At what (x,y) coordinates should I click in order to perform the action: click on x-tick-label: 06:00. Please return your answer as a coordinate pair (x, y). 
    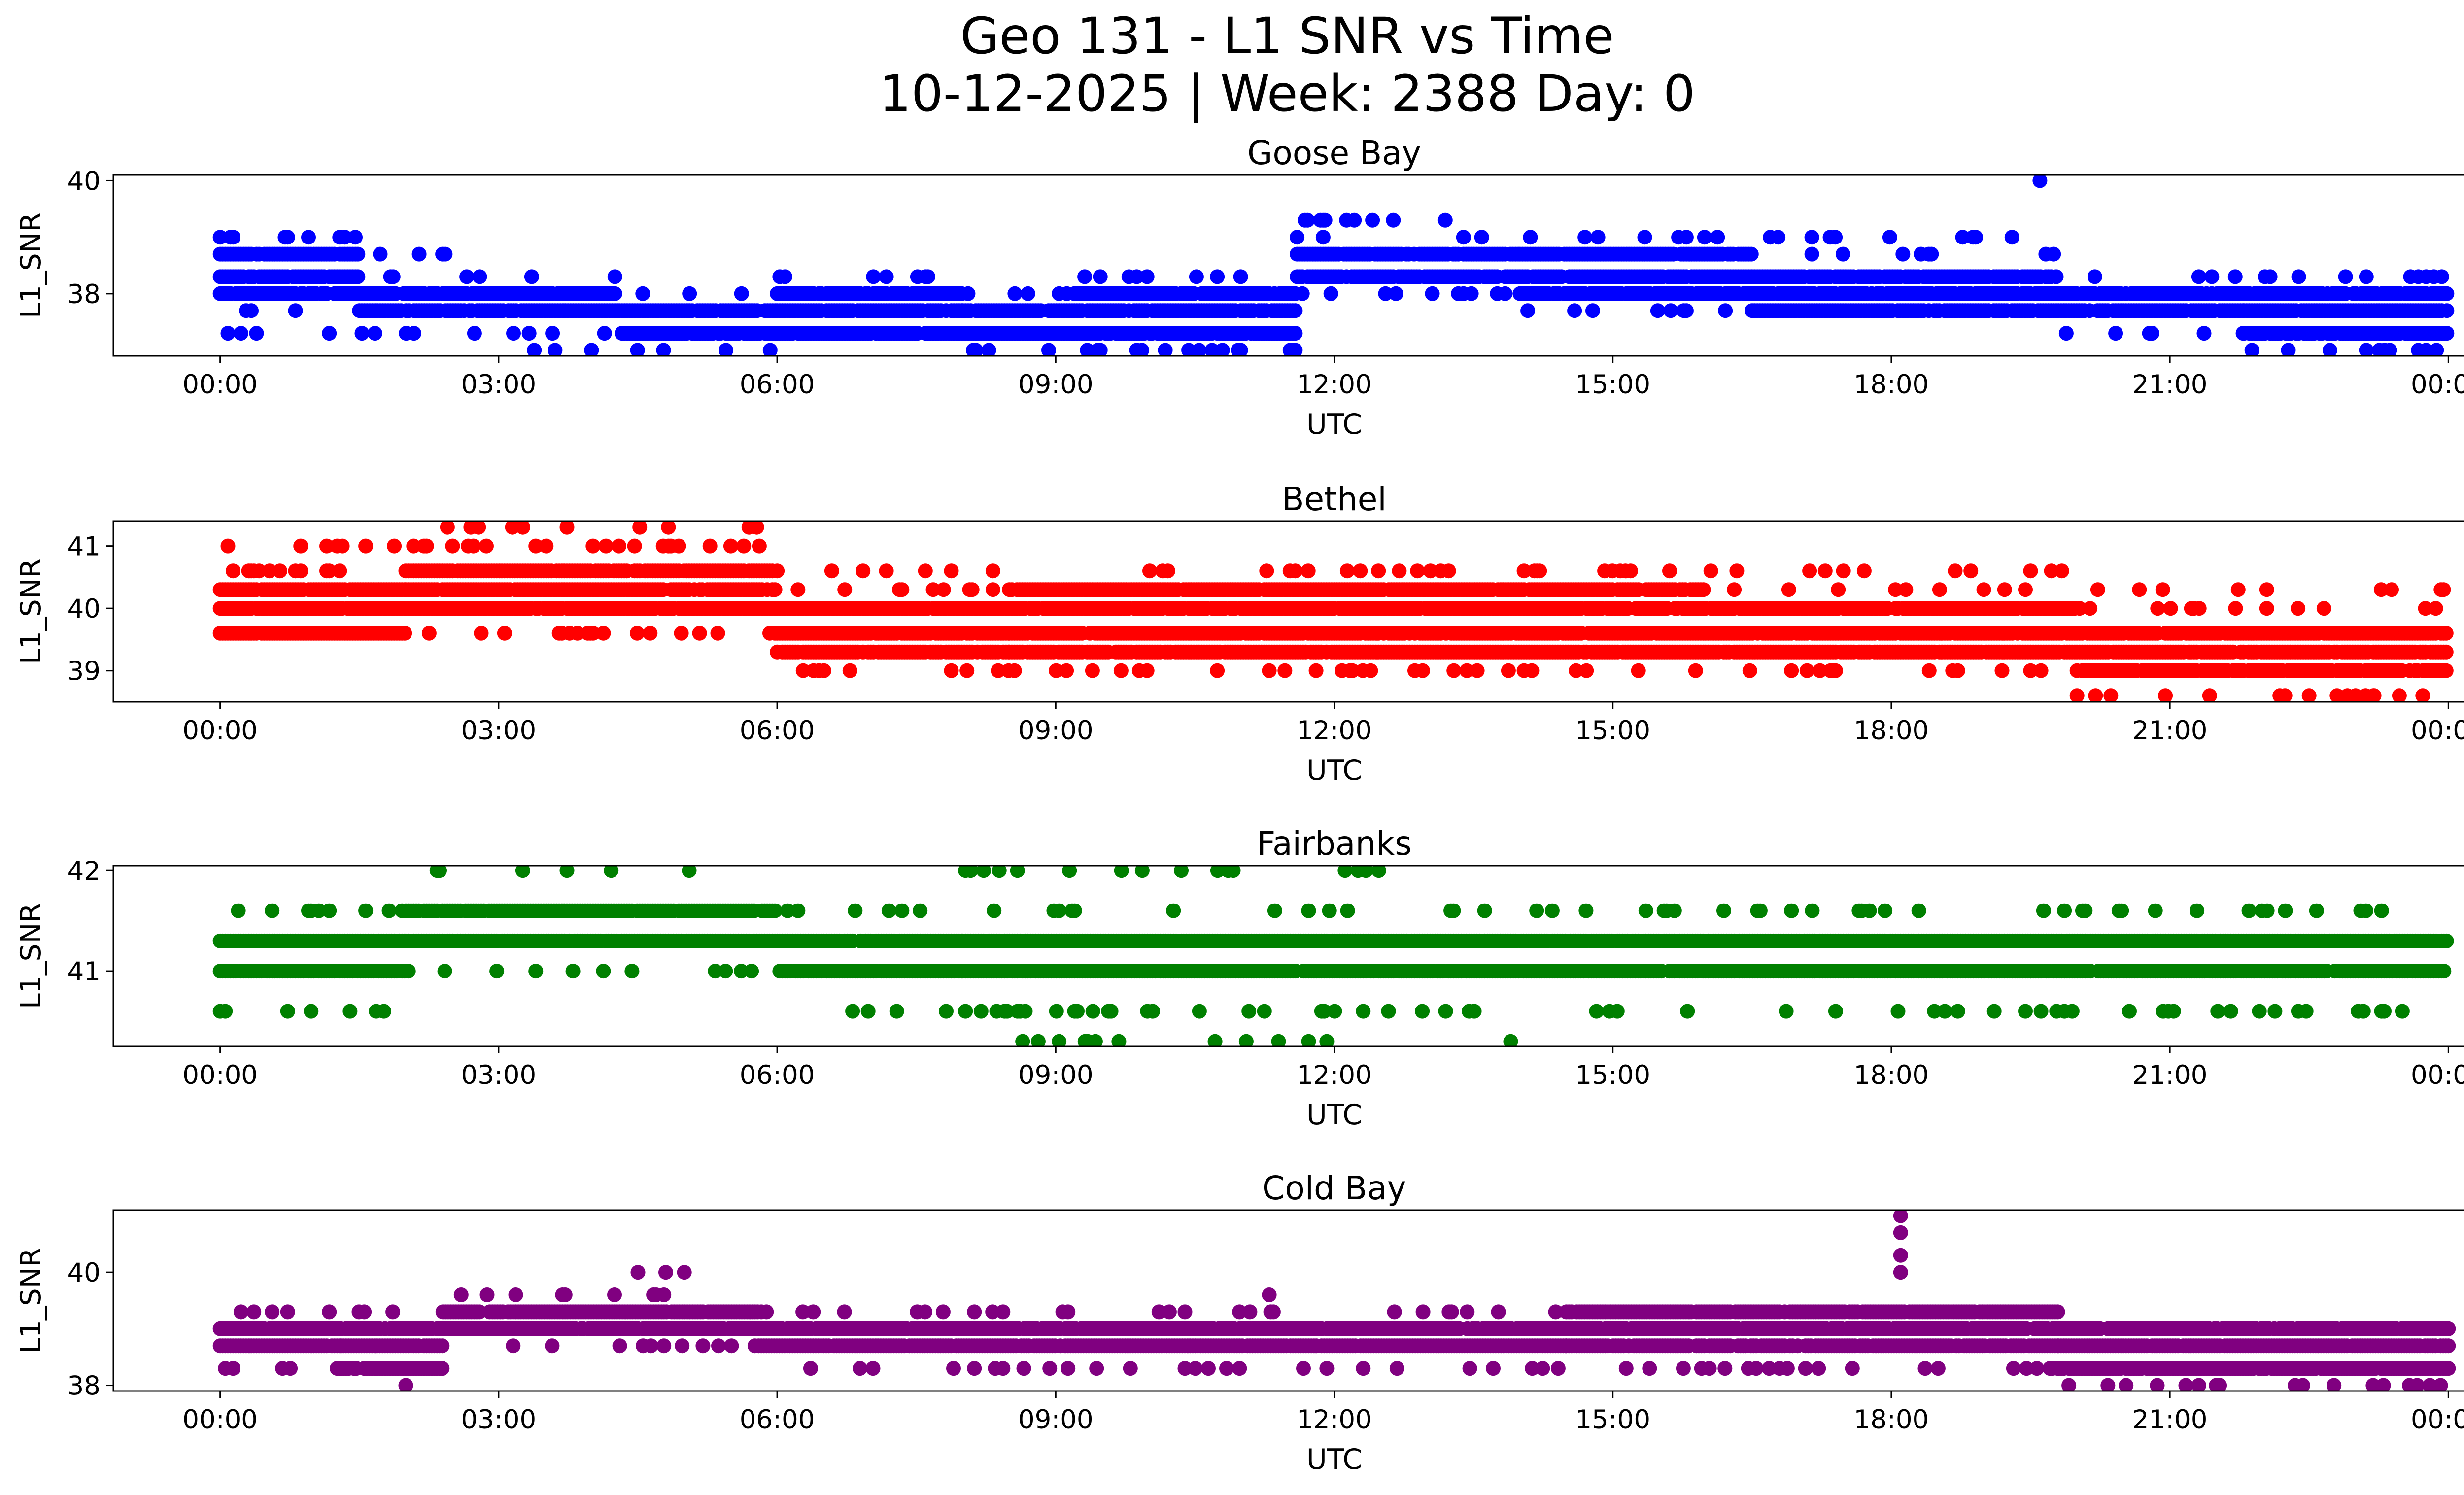
    Looking at the image, I should click on (777, 385).